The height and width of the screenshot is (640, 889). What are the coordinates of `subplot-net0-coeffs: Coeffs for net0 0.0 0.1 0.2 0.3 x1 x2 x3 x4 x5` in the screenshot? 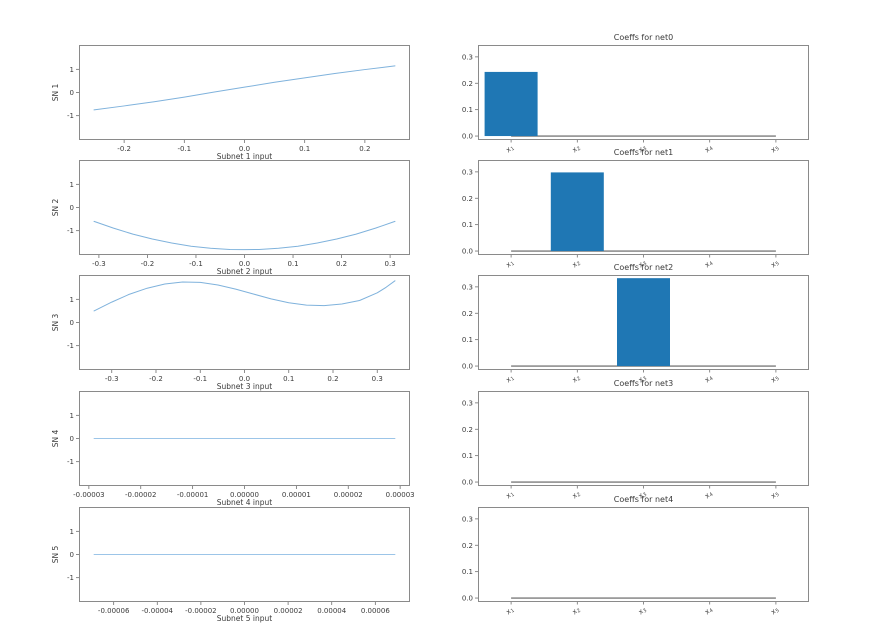 It's located at (635, 94).